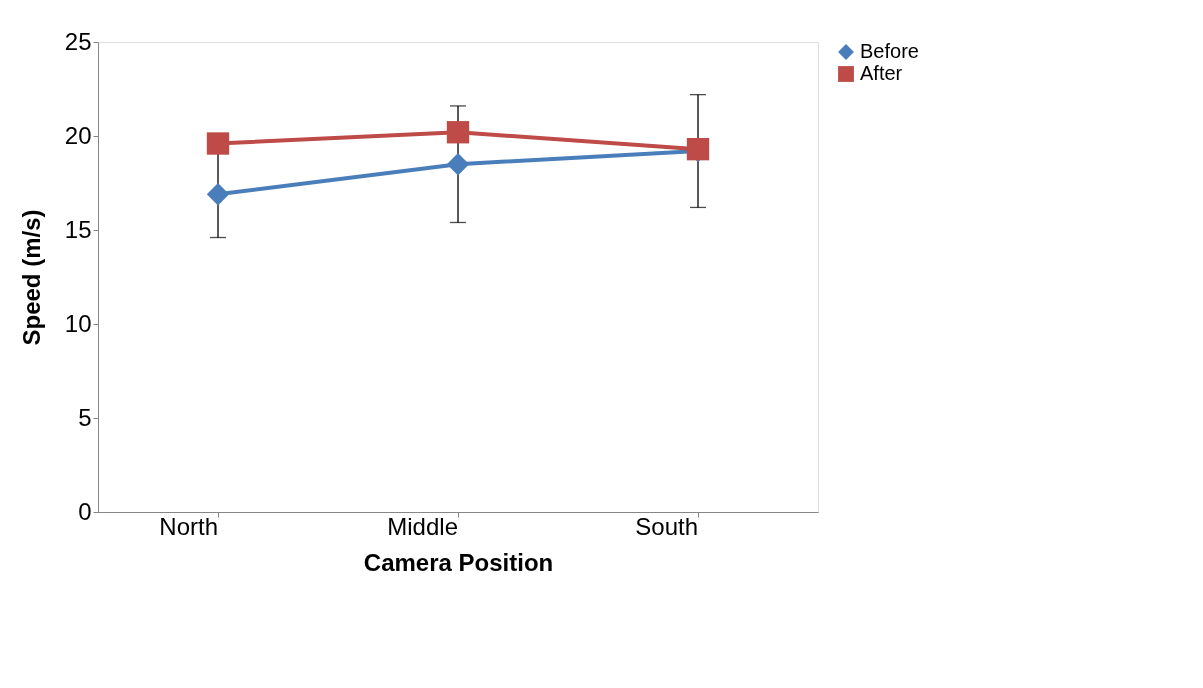  Describe the element at coordinates (85, 511) in the screenshot. I see `y-tick-label: 0` at that location.